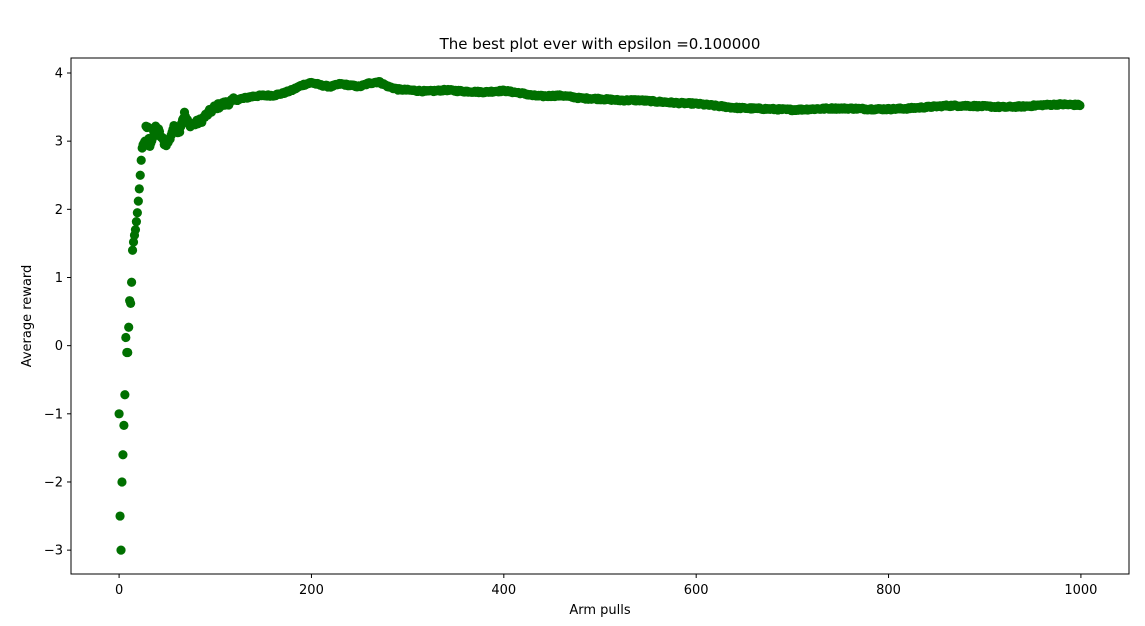 The width and height of the screenshot is (1145, 626). What do you see at coordinates (888, 590) in the screenshot?
I see `x-tick-label: 800` at bounding box center [888, 590].